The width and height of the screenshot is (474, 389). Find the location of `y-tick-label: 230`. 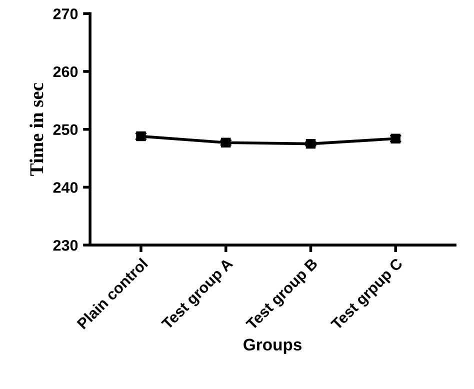

y-tick-label: 230 is located at coordinates (65, 245).